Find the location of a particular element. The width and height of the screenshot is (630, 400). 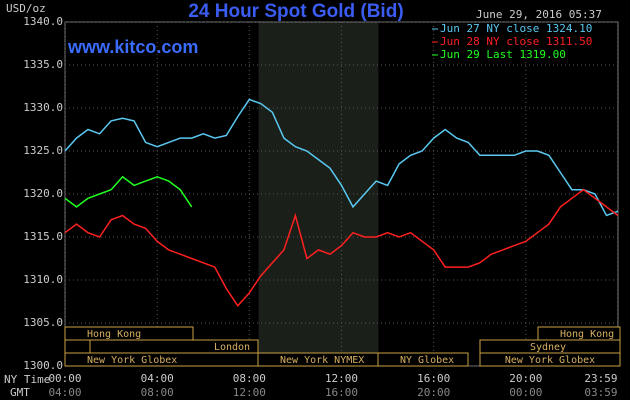

timestamp: June 29, 2016 05:37 is located at coordinates (539, 14).